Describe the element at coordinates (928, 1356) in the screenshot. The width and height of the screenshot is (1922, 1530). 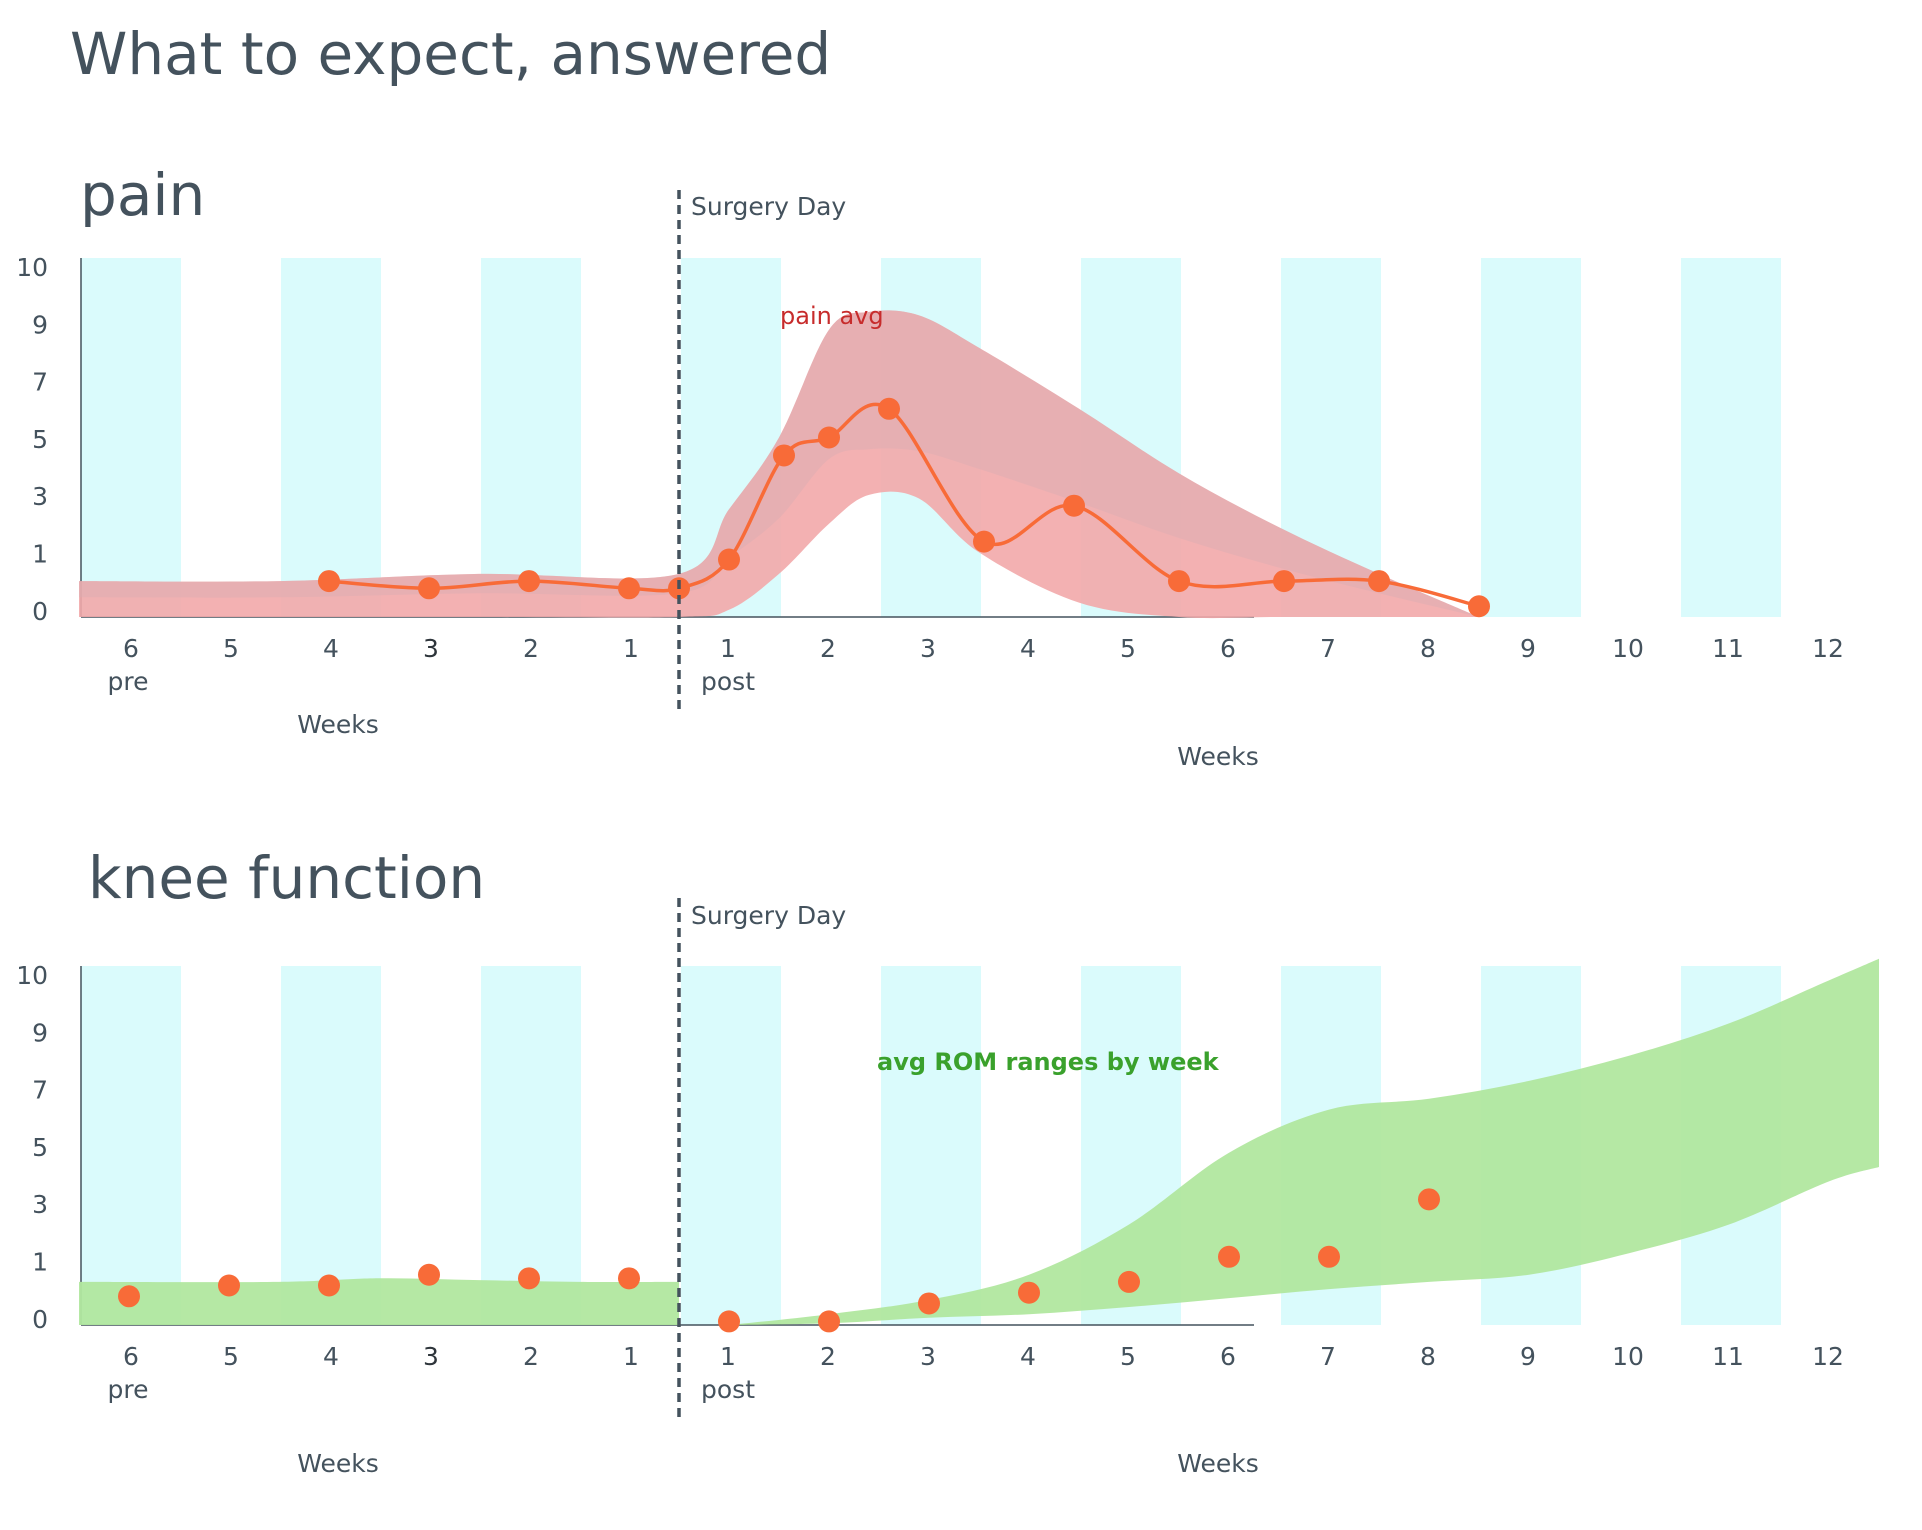
I see `post-week-tick-label: 3` at that location.